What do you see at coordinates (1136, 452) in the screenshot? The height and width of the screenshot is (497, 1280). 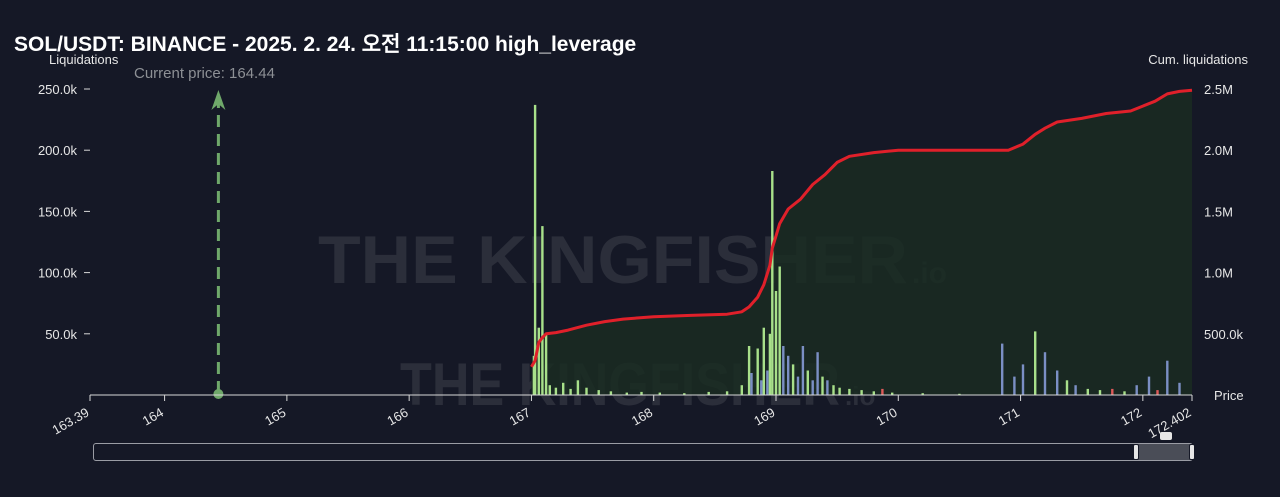 I see `range-handle-left` at bounding box center [1136, 452].